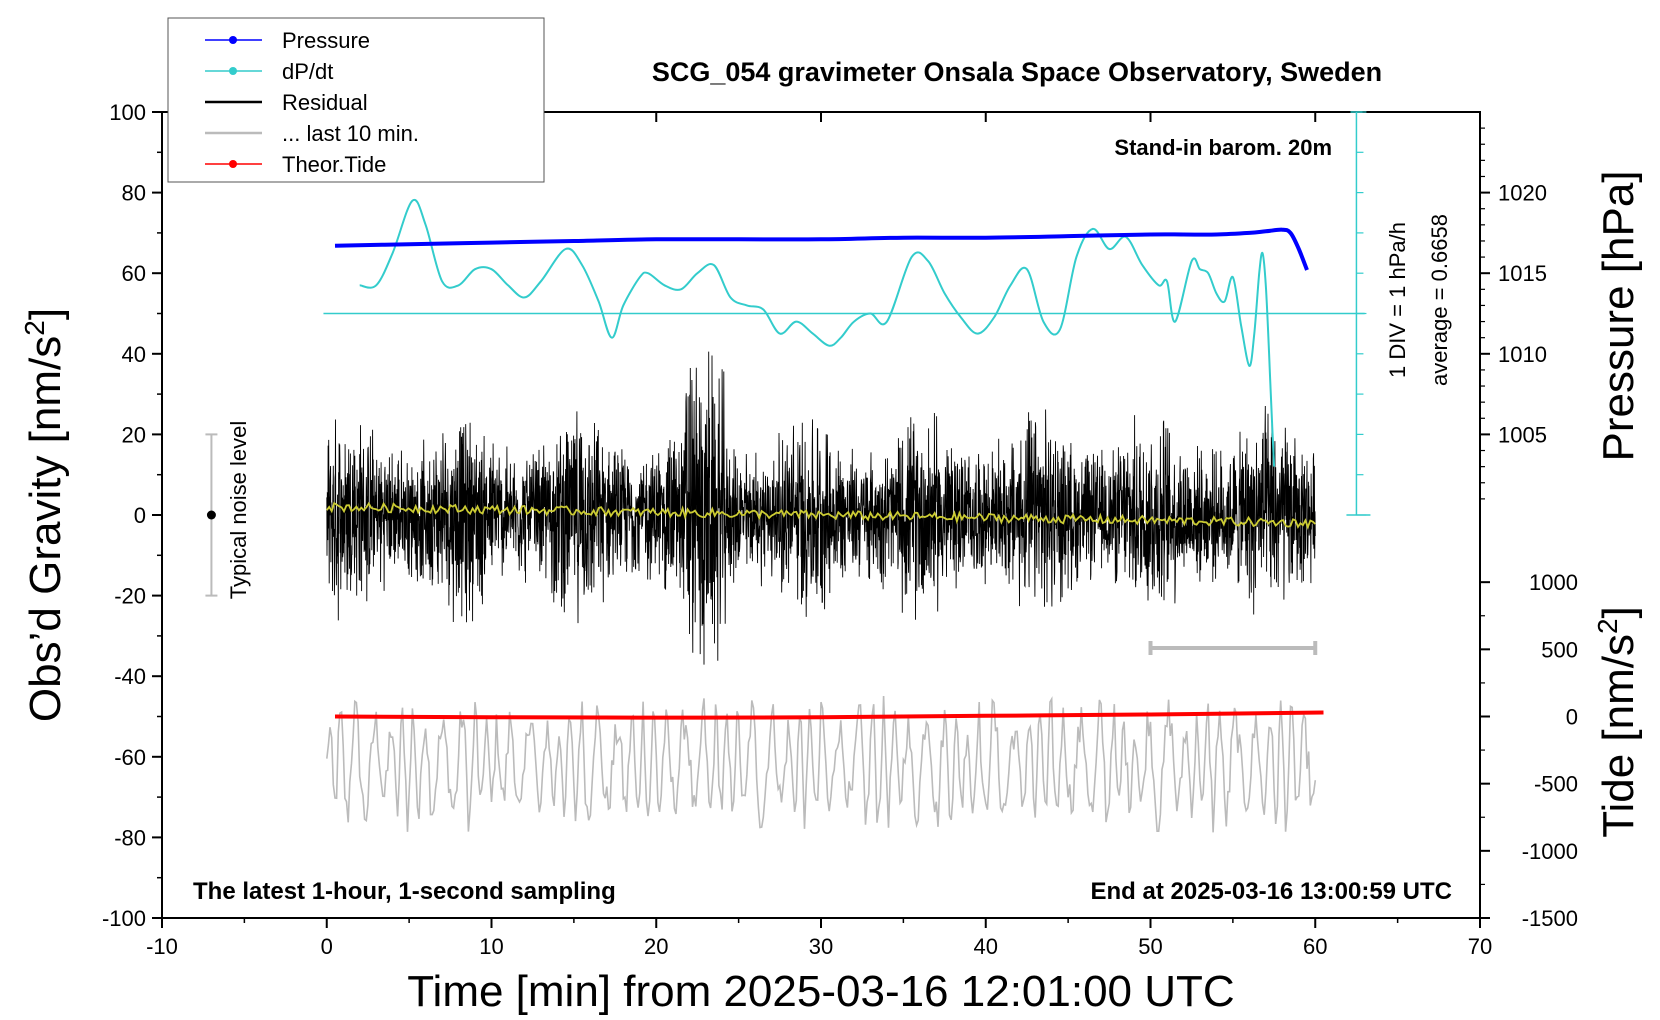  I want to click on x-tick-label: 10, so click(491, 946).